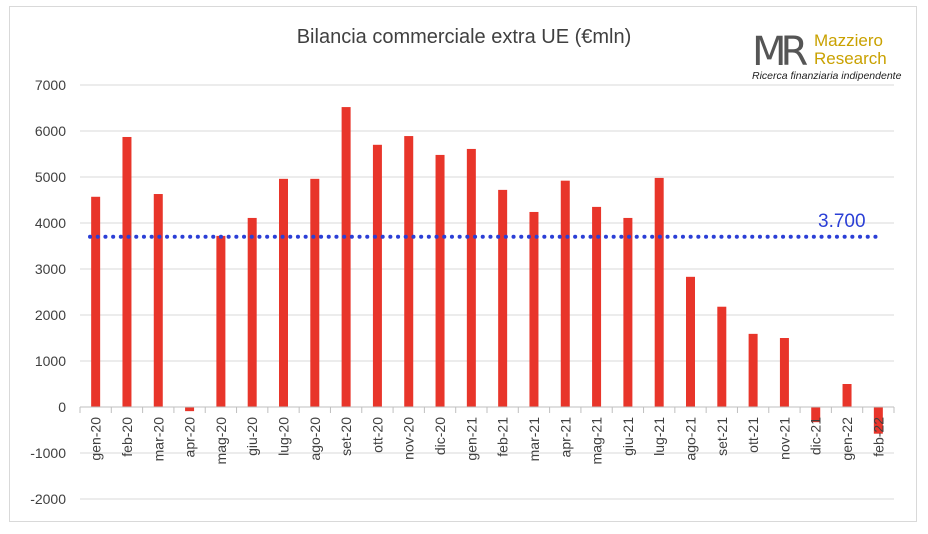 The height and width of the screenshot is (534, 928). I want to click on x-tick-label: nov-20, so click(409, 438).